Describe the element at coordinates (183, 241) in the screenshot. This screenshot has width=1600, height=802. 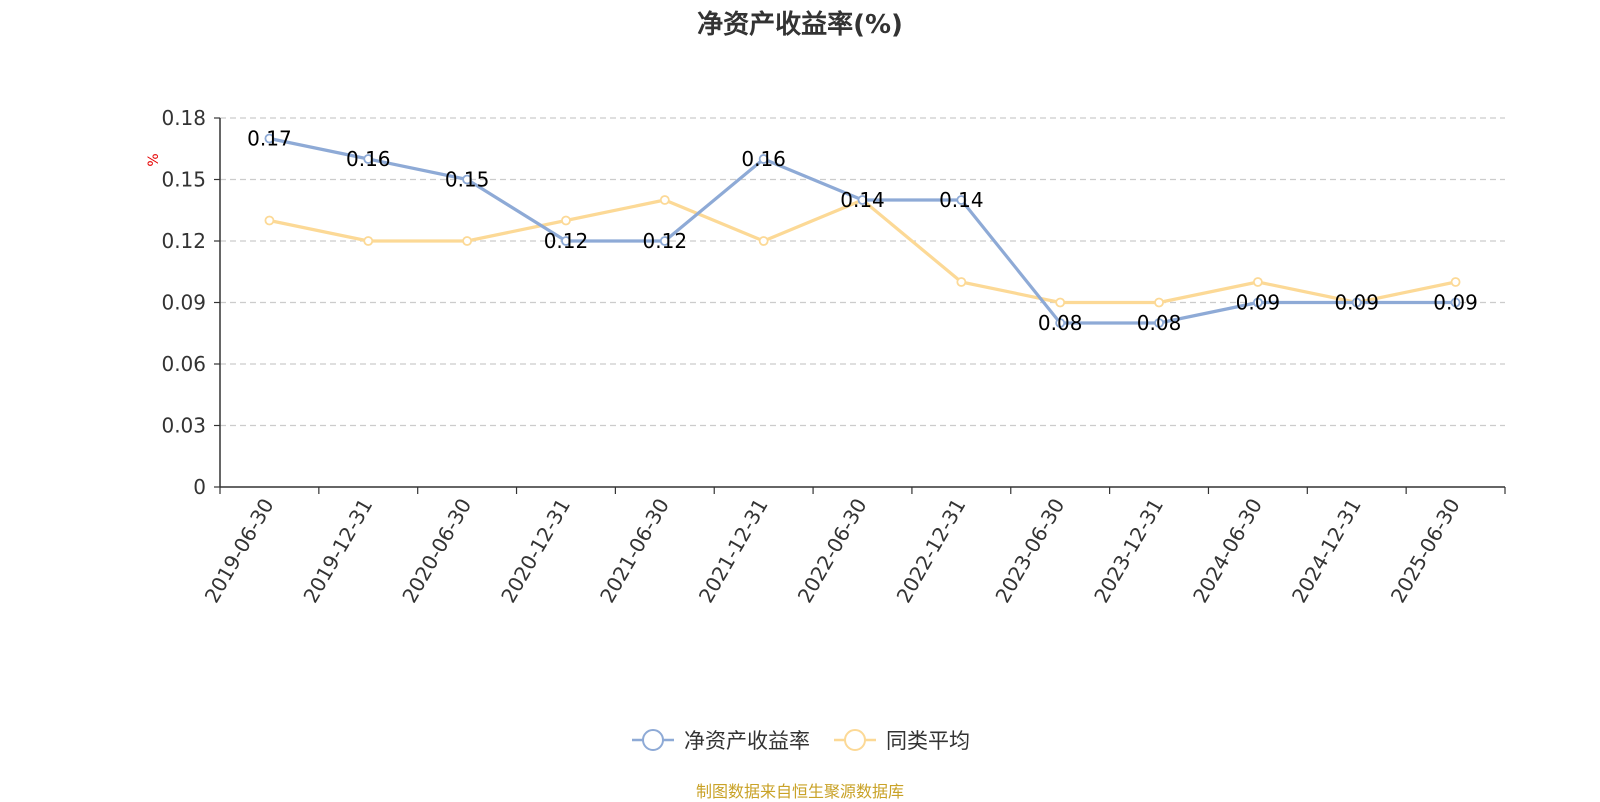
I see `y-tick-label: 0.12` at that location.